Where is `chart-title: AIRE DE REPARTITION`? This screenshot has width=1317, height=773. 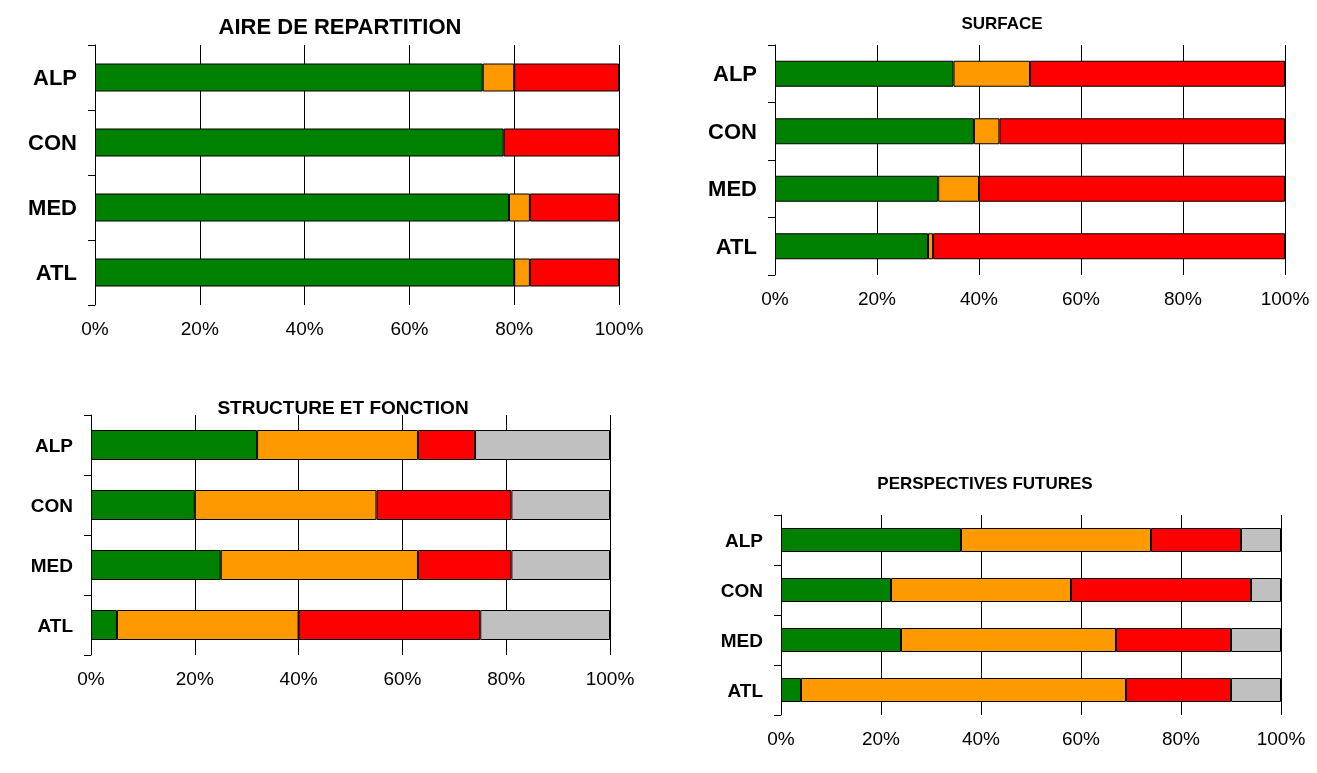 chart-title: AIRE DE REPARTITION is located at coordinates (340, 26).